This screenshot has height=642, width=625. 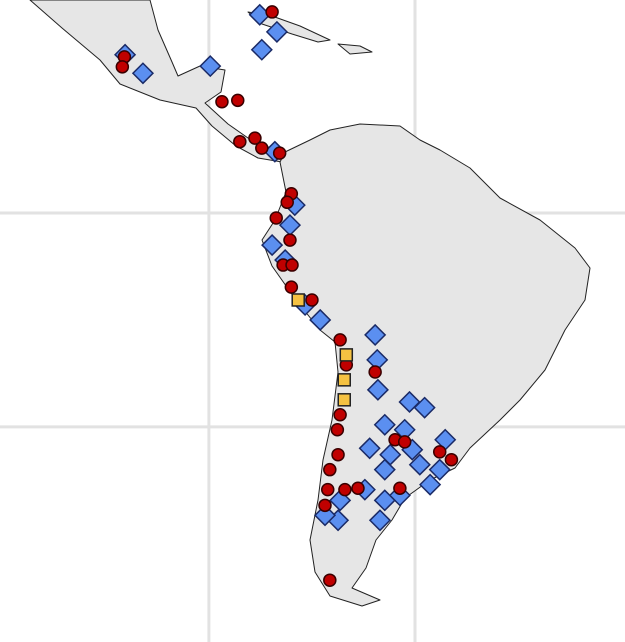 I want to click on hispaniola, so click(x=355, y=49).